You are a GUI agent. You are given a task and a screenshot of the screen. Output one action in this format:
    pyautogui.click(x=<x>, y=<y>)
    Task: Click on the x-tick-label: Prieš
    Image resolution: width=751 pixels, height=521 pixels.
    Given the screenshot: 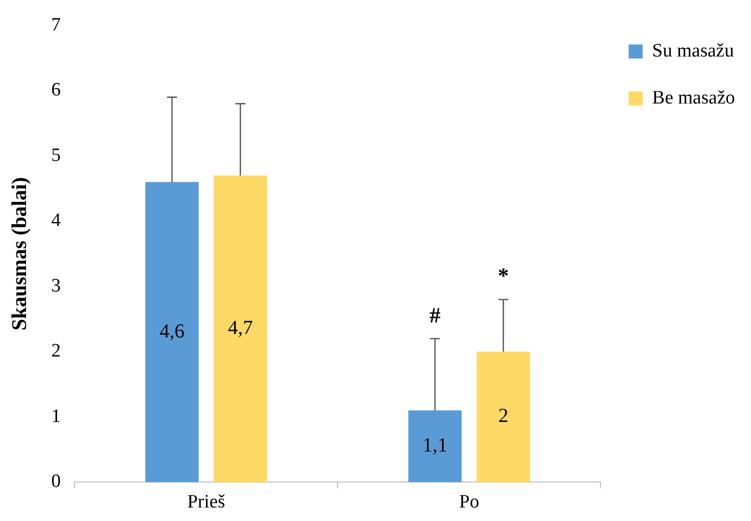 What is the action you would take?
    pyautogui.click(x=206, y=502)
    